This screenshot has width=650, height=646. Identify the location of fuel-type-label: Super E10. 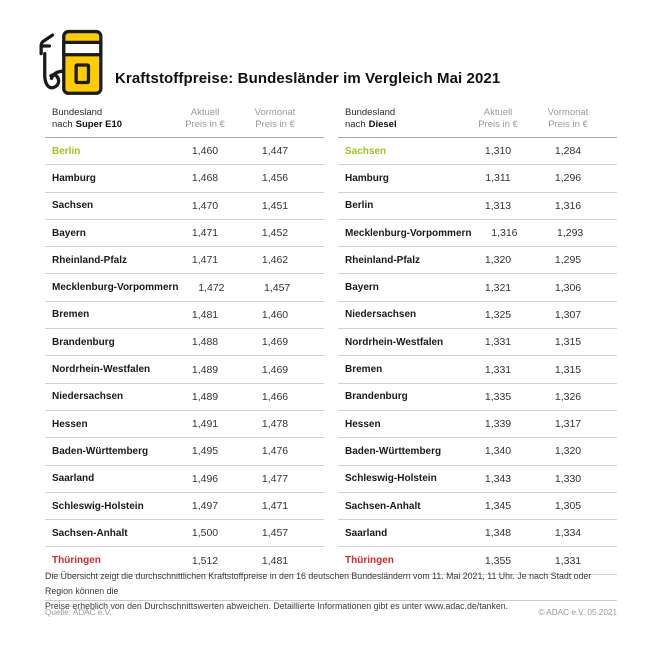
(99, 124).